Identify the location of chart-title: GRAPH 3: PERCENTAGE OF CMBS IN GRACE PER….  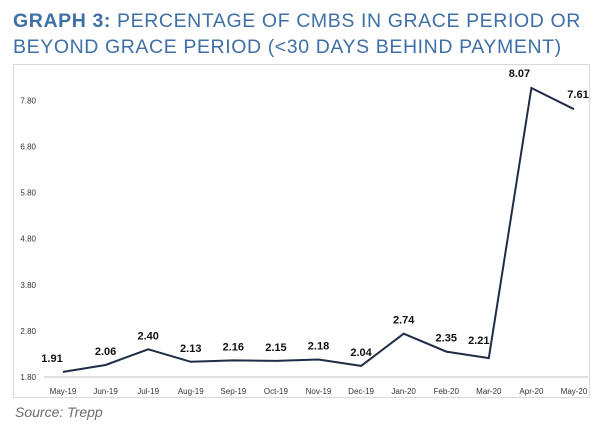
(308, 34).